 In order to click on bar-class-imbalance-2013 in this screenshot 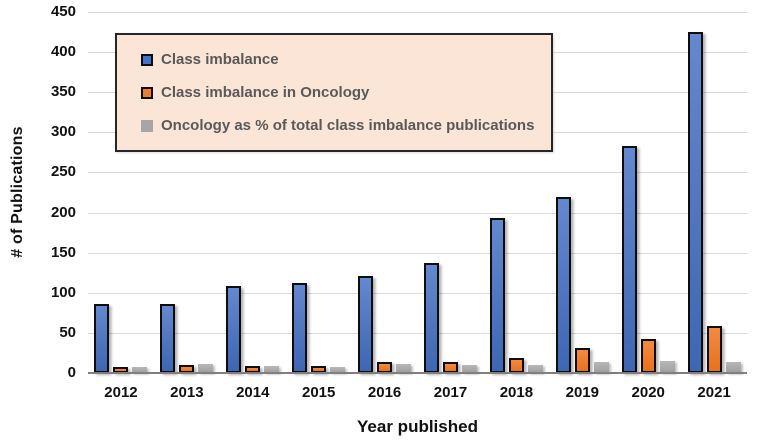, I will do `click(168, 338)`.